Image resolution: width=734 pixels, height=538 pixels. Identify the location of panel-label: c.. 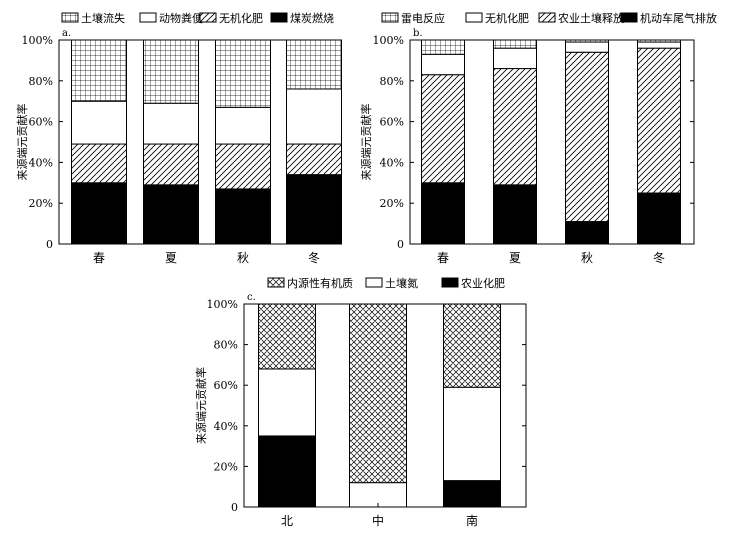
(251, 297).